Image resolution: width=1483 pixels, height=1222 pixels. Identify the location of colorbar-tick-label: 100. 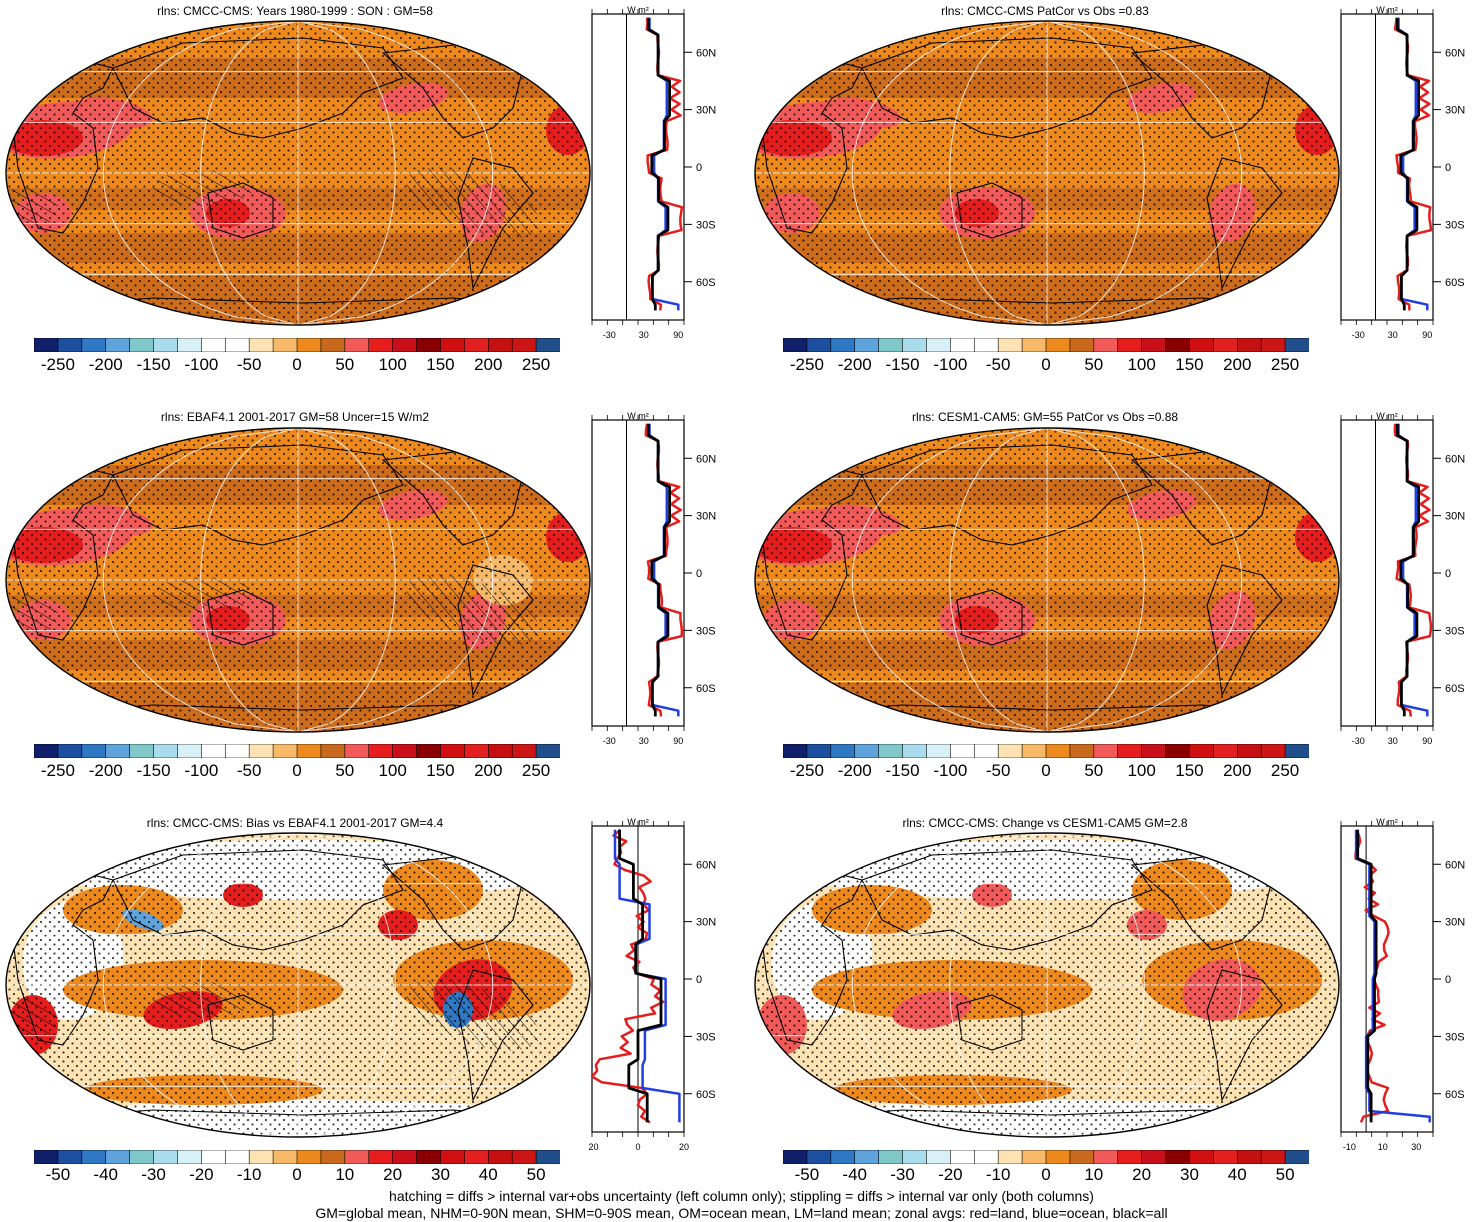
(1141, 364).